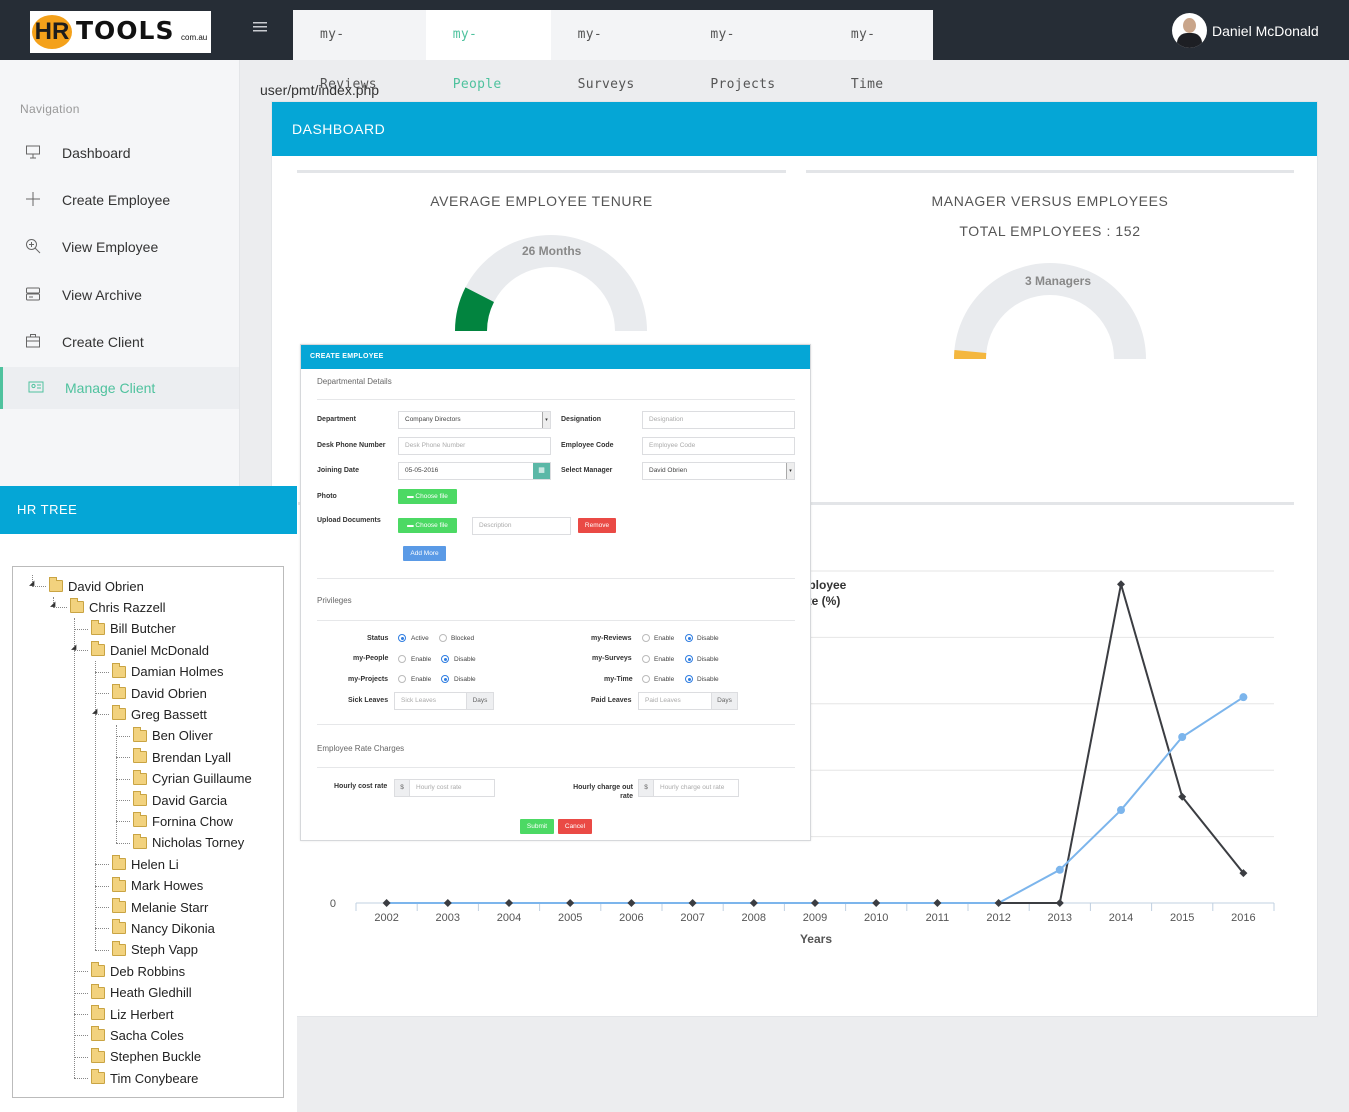 The width and height of the screenshot is (1349, 1112). I want to click on paid-leaves-field: Paid Leaves, so click(675, 701).